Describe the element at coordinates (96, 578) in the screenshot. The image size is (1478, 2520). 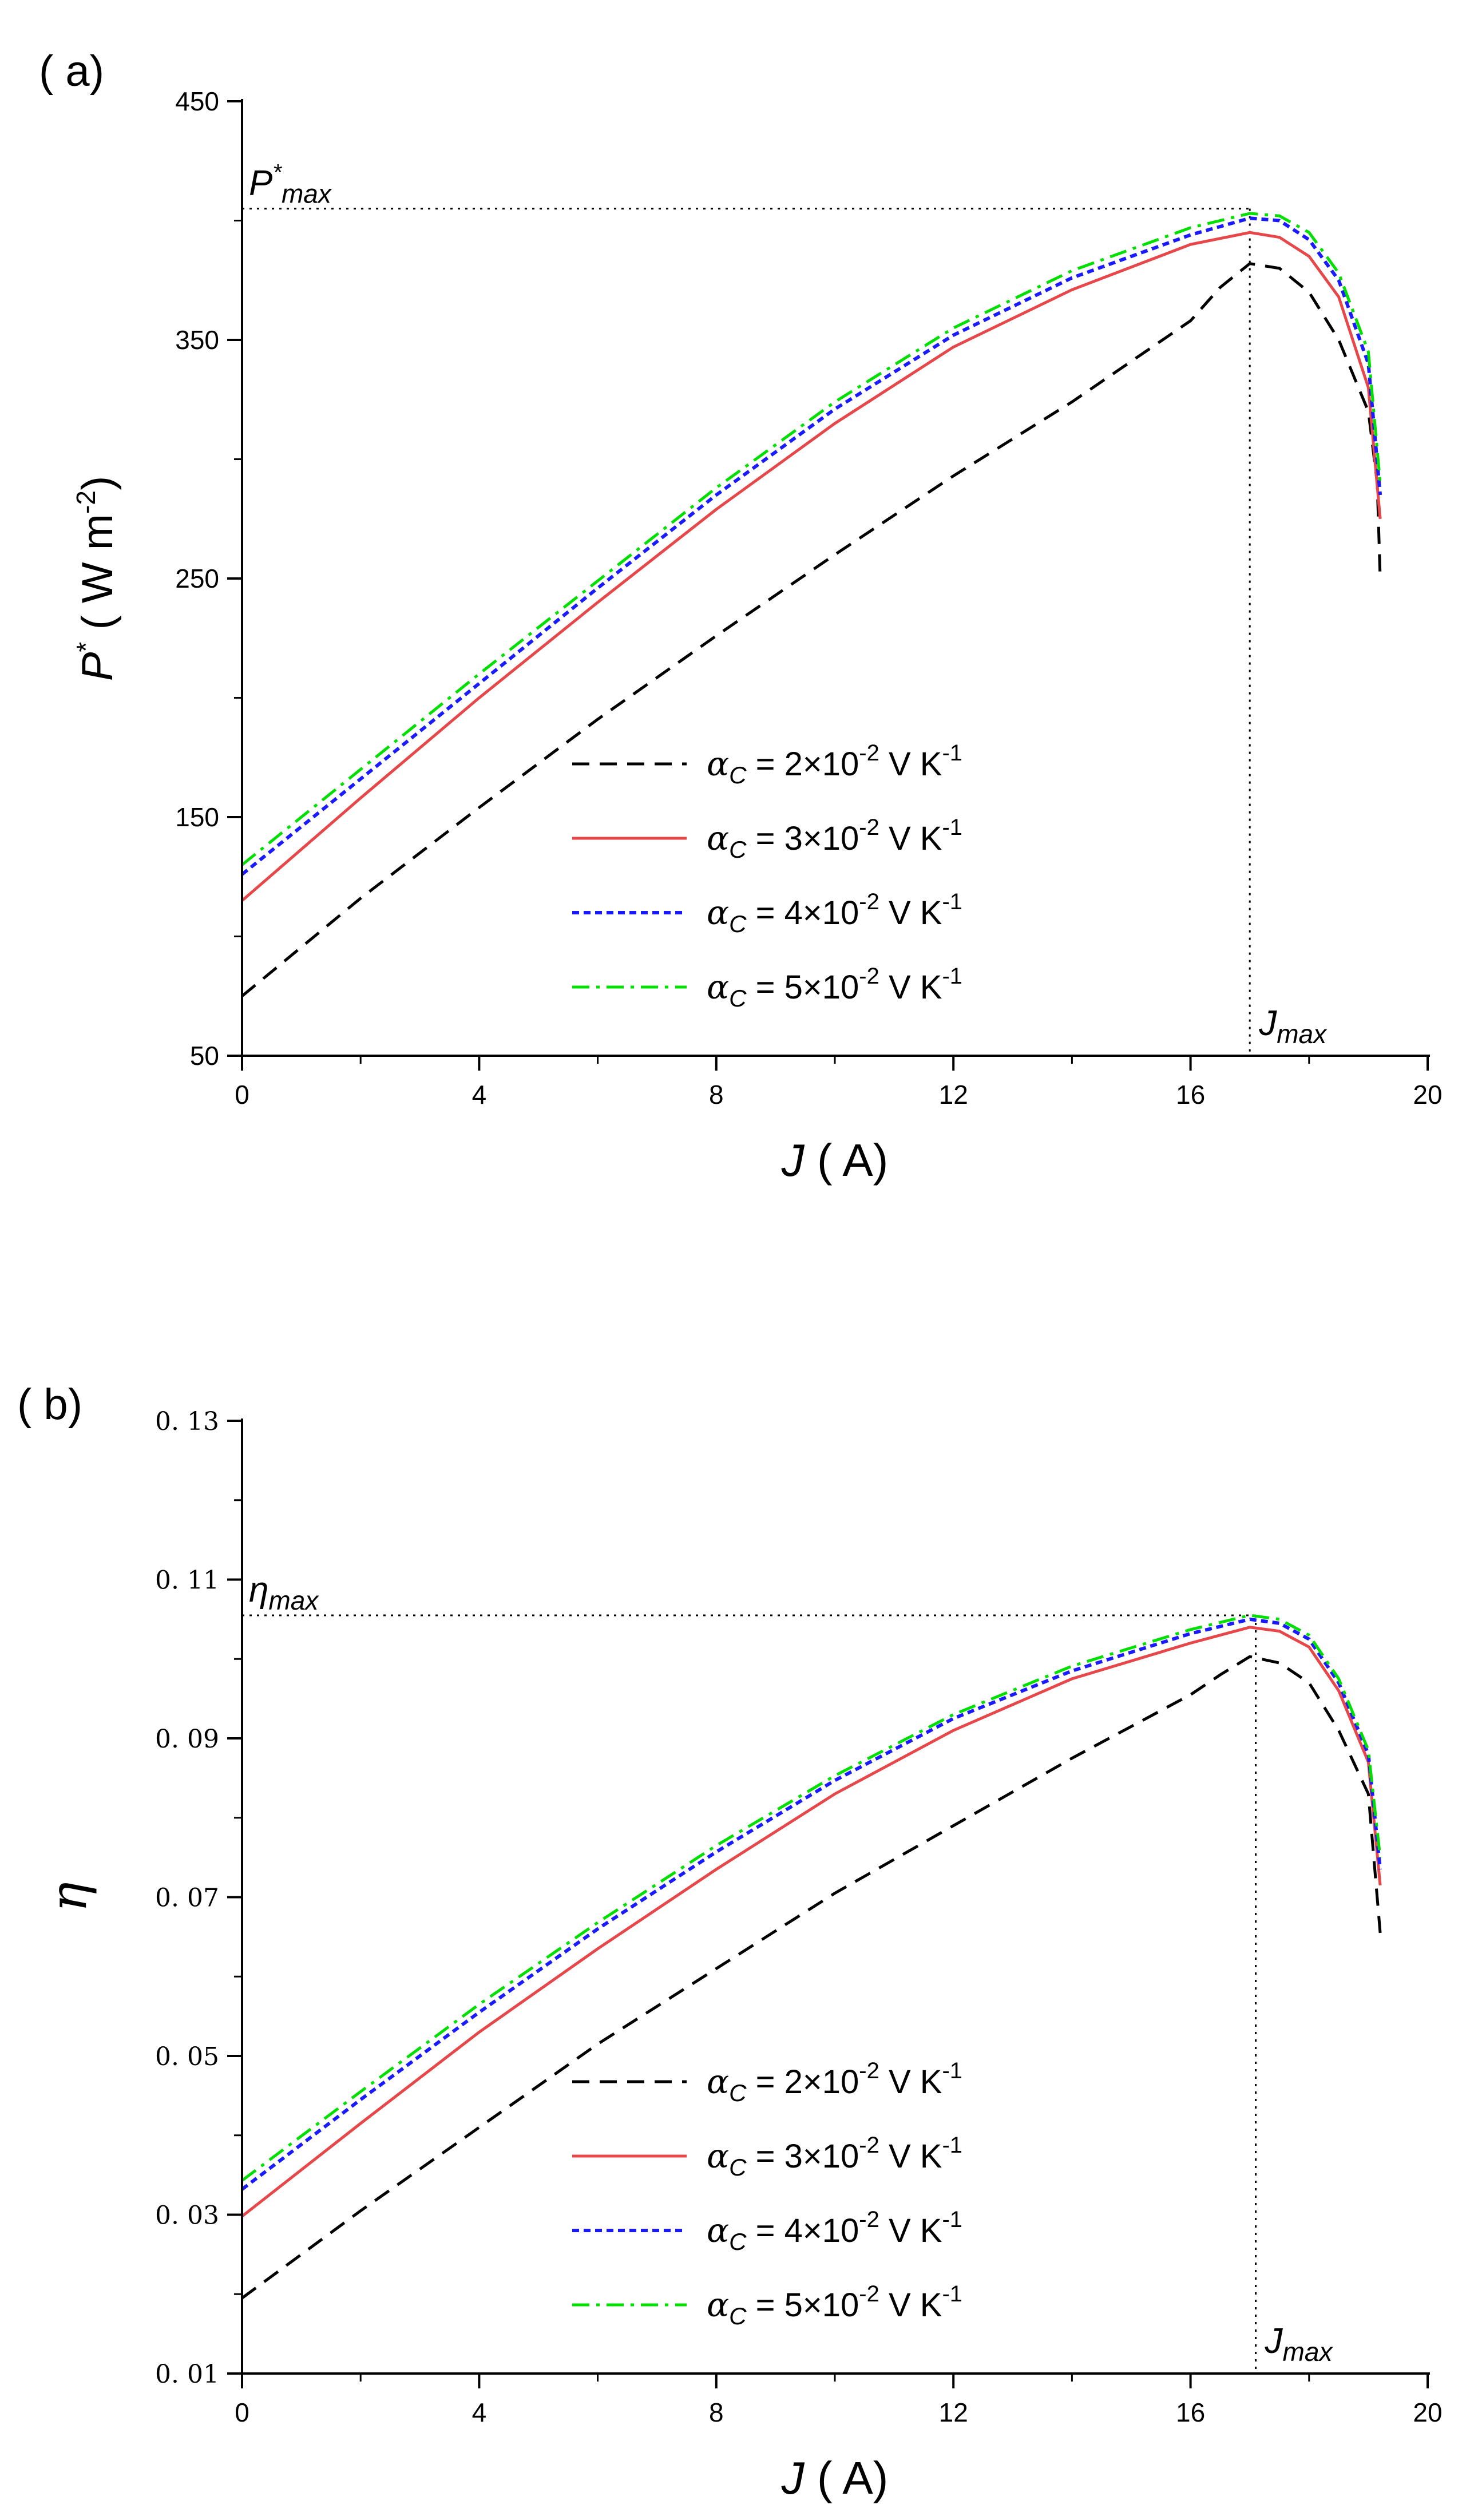
I see `y-axis-label: P* ( W m-2)` at that location.